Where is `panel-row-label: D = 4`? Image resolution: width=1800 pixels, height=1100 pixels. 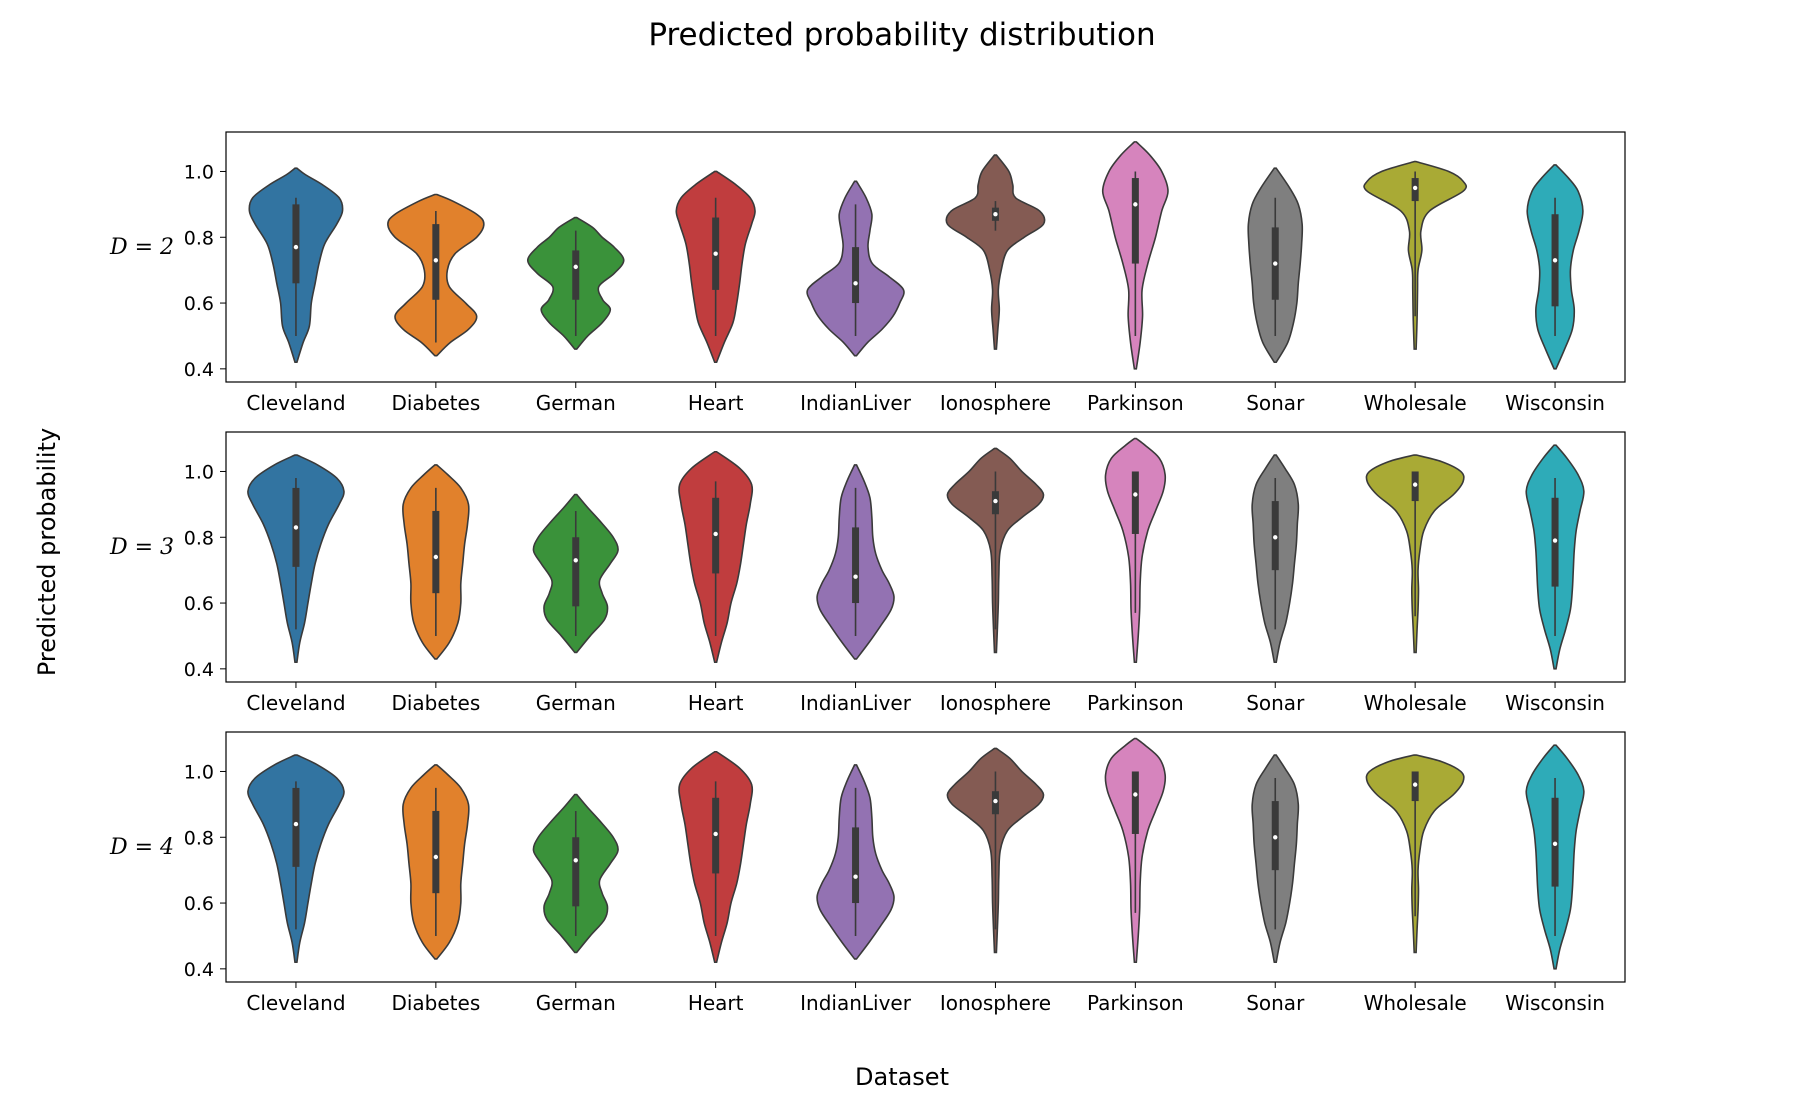 panel-row-label: D = 4 is located at coordinates (141, 847).